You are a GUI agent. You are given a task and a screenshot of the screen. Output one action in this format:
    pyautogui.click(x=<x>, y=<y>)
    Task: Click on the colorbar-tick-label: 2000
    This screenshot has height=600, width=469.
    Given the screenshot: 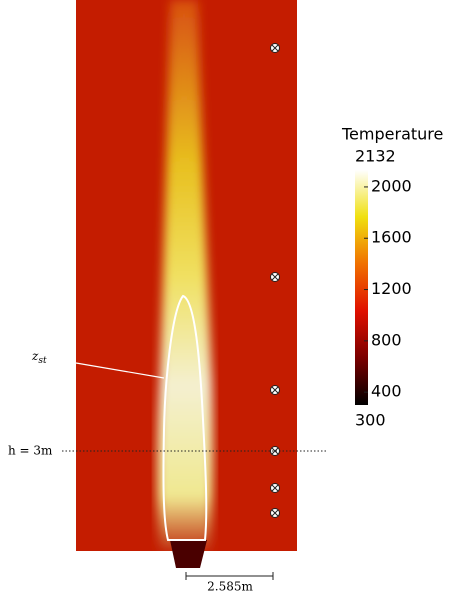 What is the action you would take?
    pyautogui.click(x=391, y=185)
    